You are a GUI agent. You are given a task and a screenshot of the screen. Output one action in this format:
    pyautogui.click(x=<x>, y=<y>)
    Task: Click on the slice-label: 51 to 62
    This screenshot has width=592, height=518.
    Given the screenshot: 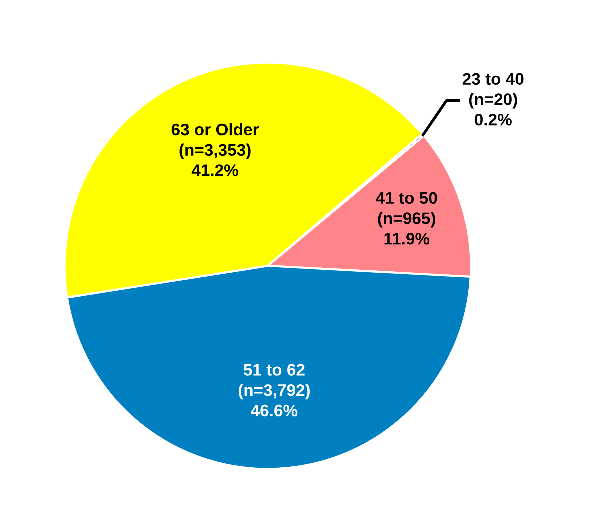 What is the action you would take?
    pyautogui.click(x=274, y=370)
    